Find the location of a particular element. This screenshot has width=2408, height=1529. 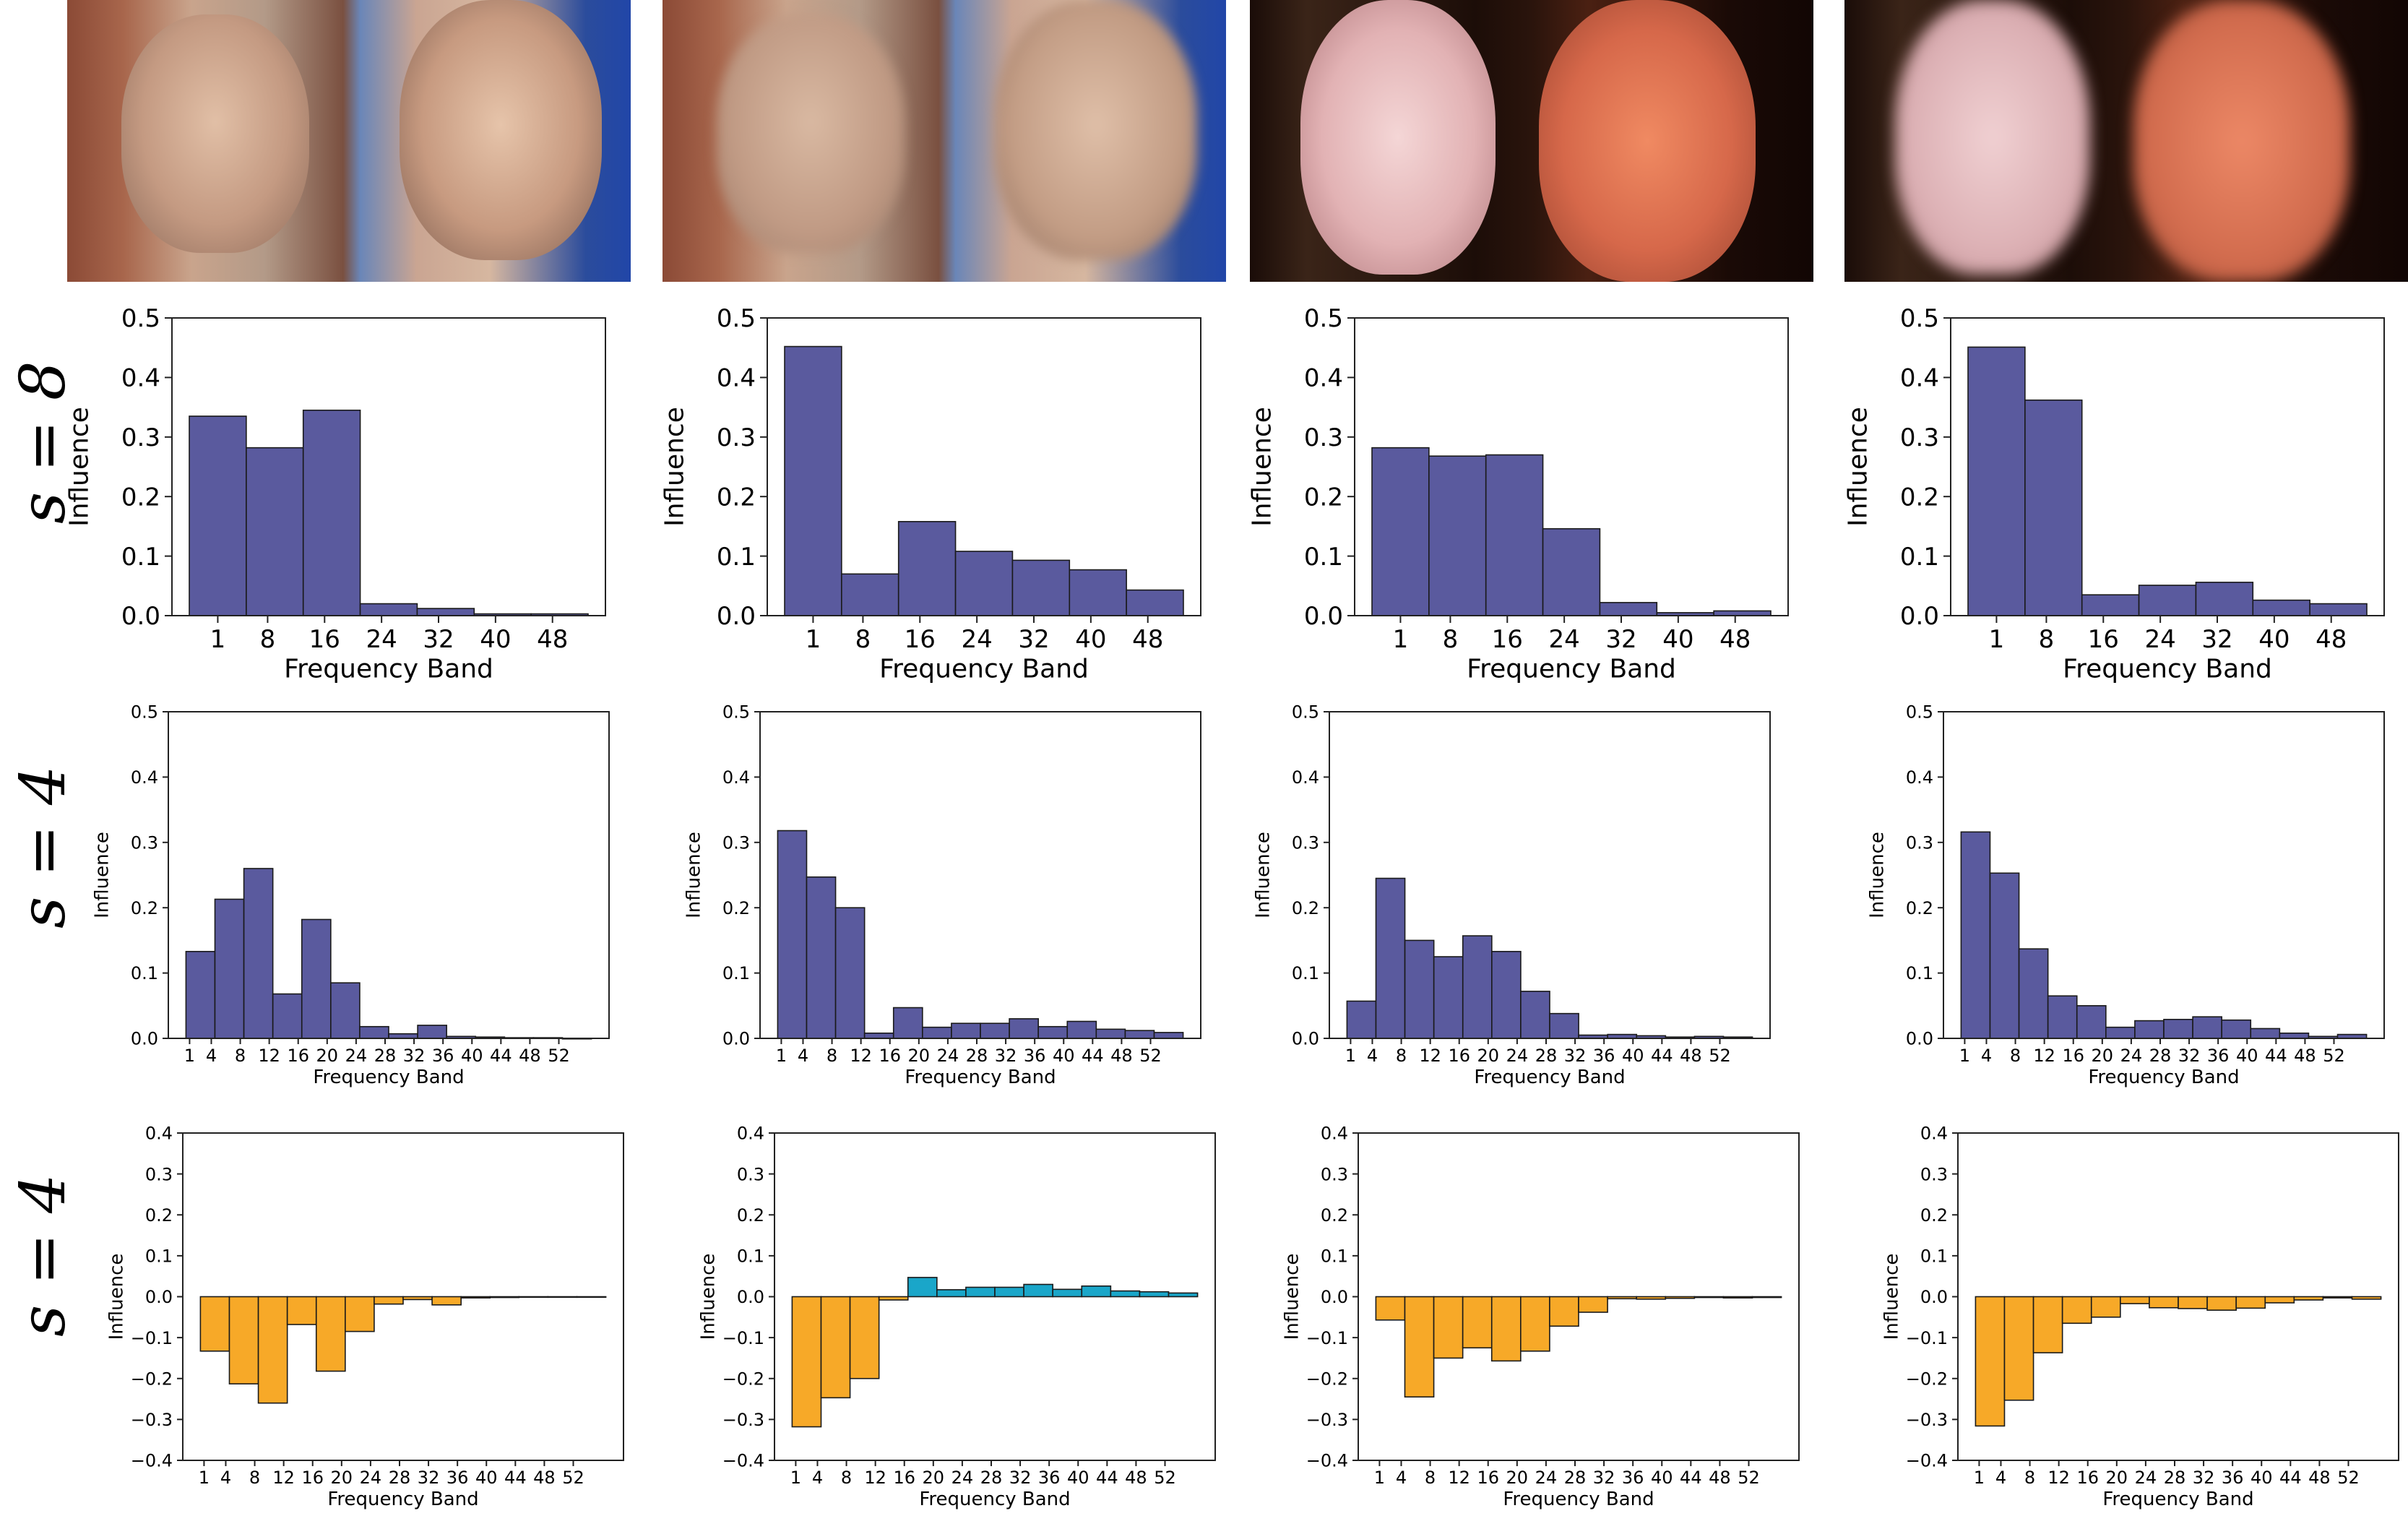

xtick-r2c3-11: 44 is located at coordinates (1662, 1056).